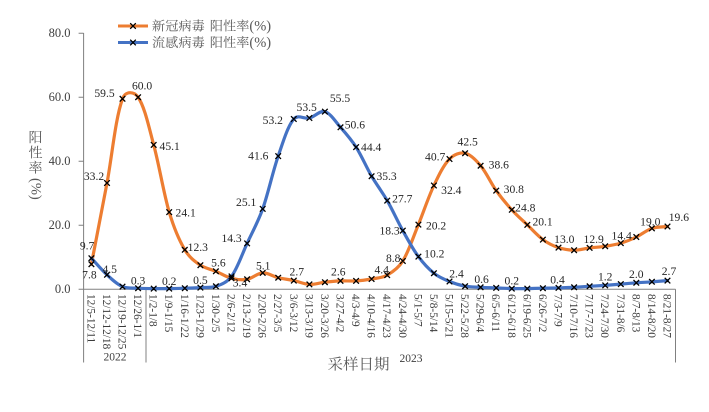 The height and width of the screenshot is (412, 709). I want to click on svg-text: 2/20-2/26, so click(262, 316).